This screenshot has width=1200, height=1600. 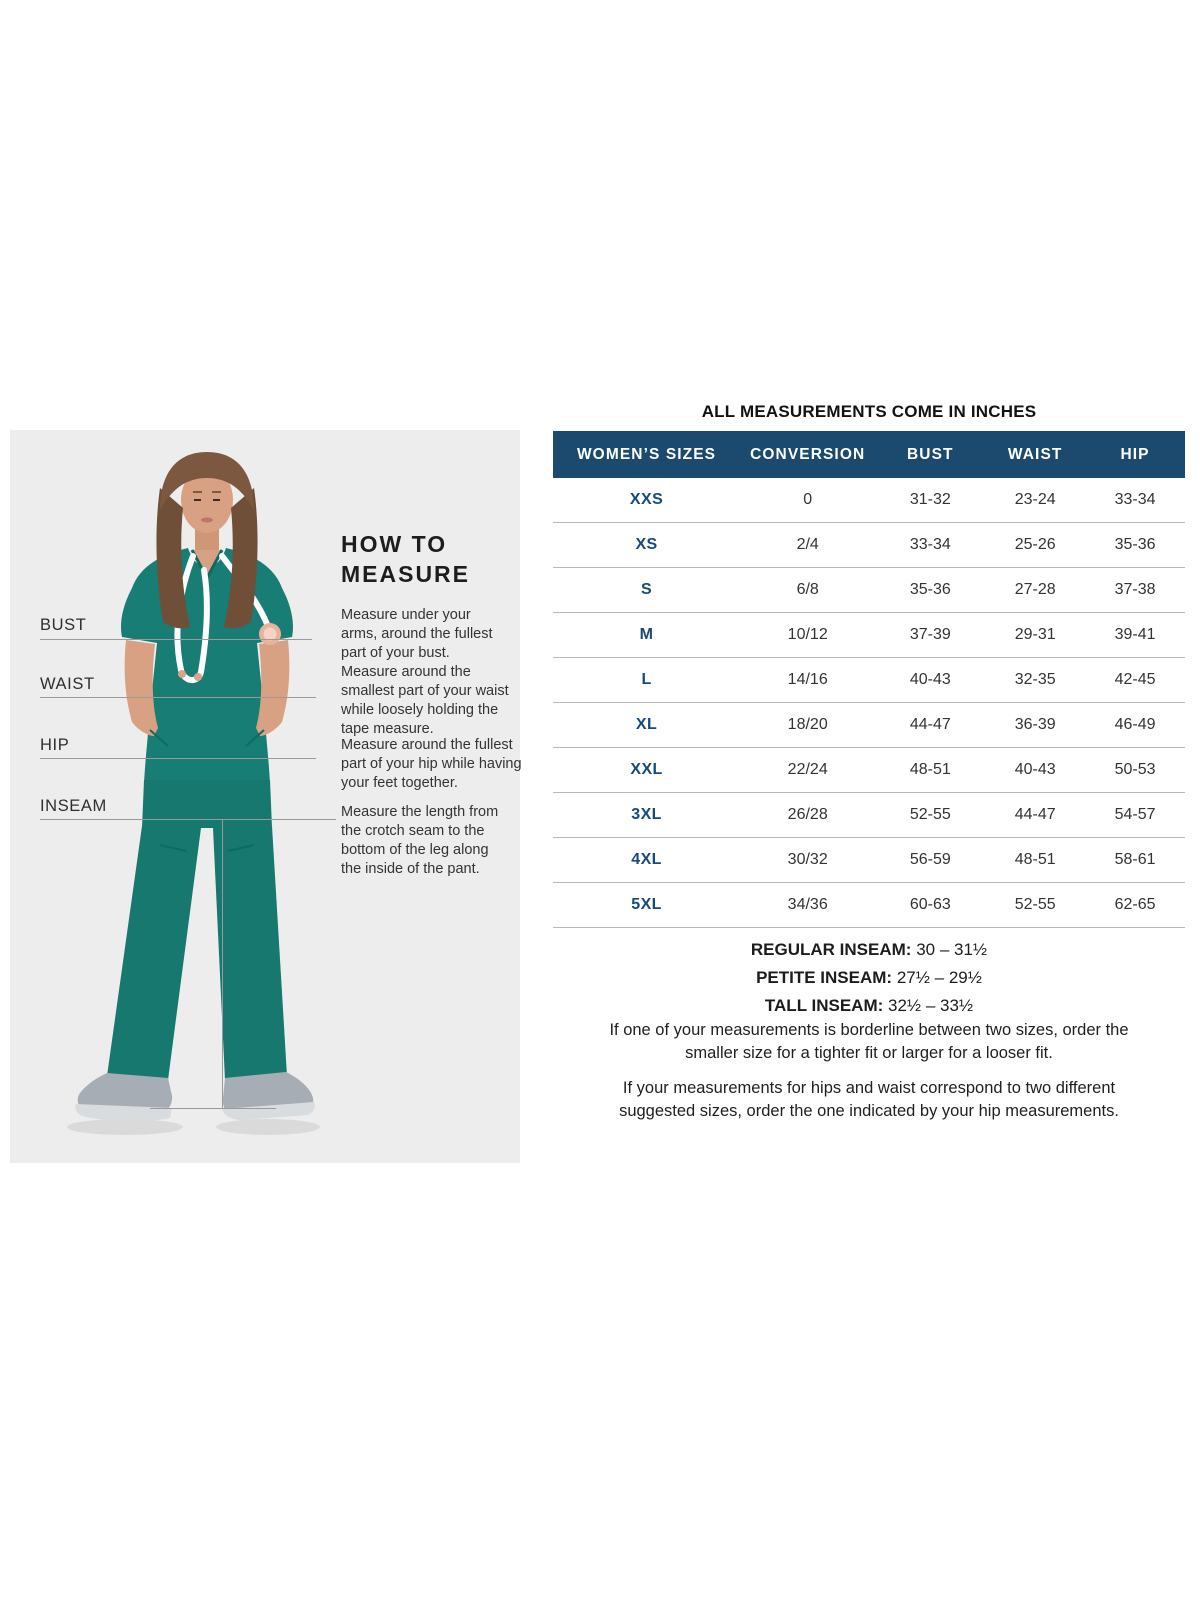 What do you see at coordinates (647, 815) in the screenshot?
I see `size-cell: 3XL` at bounding box center [647, 815].